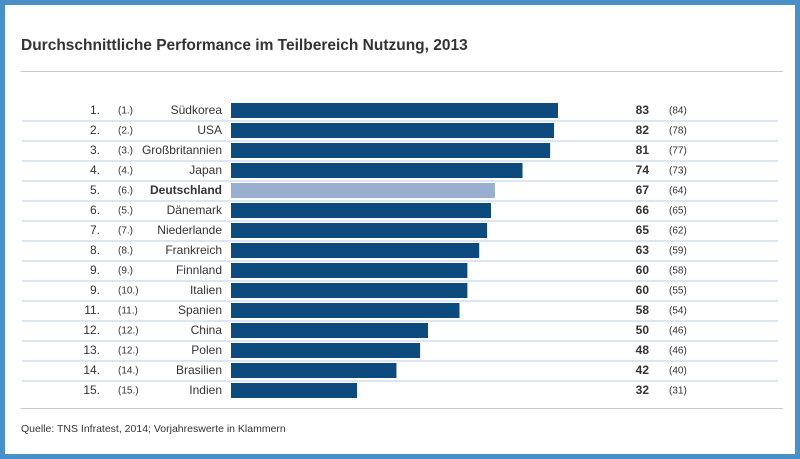 This screenshot has width=800, height=459. Describe the element at coordinates (125, 271) in the screenshot. I see `prev-rank-label: (9.)` at that location.